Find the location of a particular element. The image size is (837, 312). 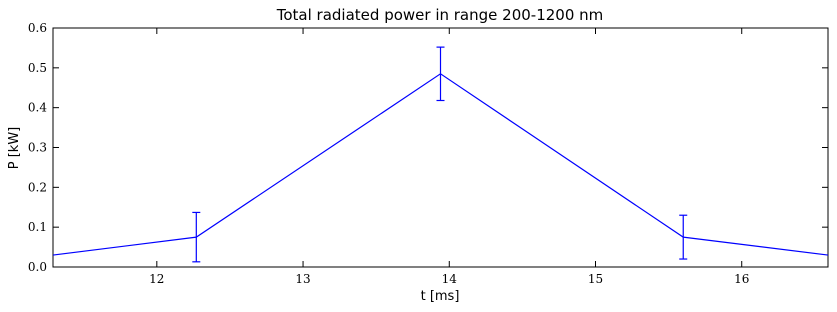

x-tick-label: 15 is located at coordinates (595, 279).